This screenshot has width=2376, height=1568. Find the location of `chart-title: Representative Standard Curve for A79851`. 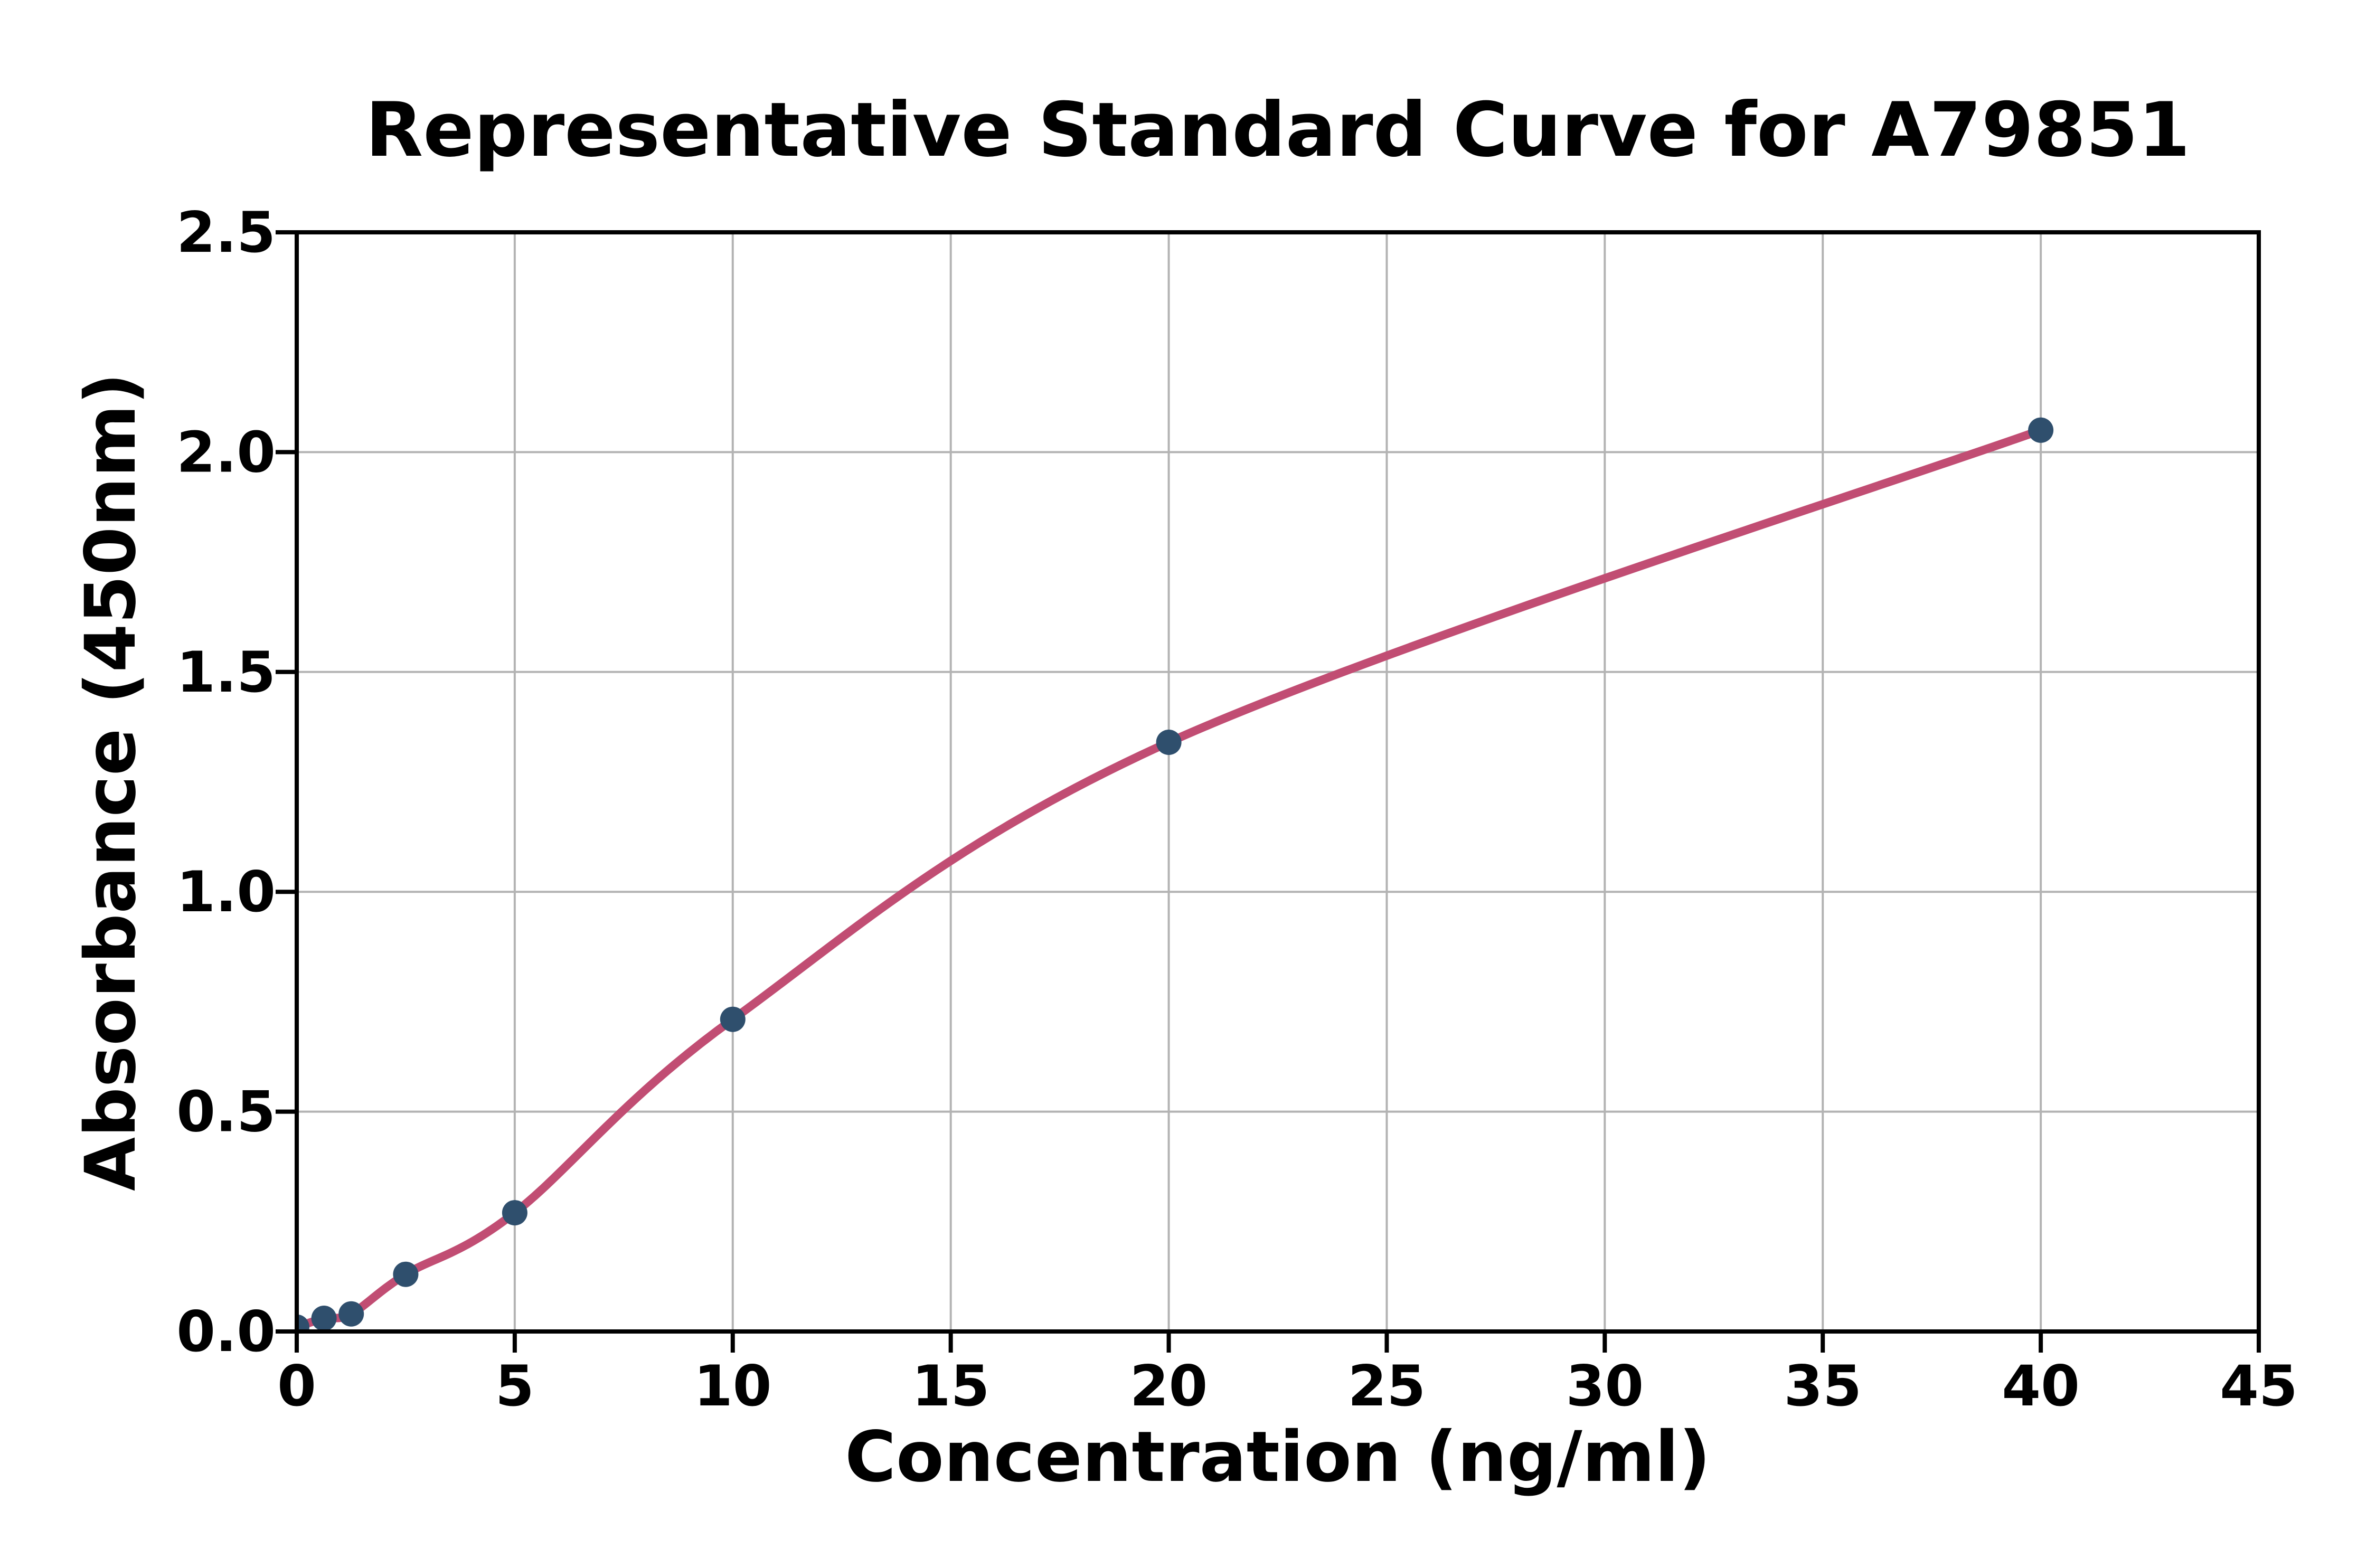

chart-title: Representative Standard Curve for A79851 is located at coordinates (1278, 130).